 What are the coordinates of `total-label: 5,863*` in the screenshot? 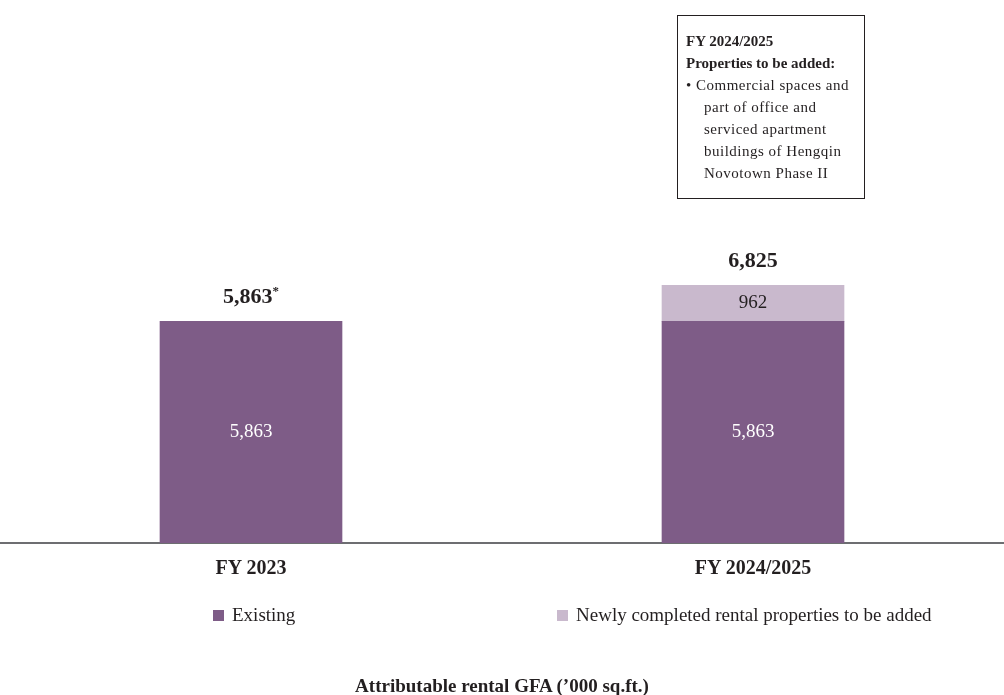 It's located at (251, 295).